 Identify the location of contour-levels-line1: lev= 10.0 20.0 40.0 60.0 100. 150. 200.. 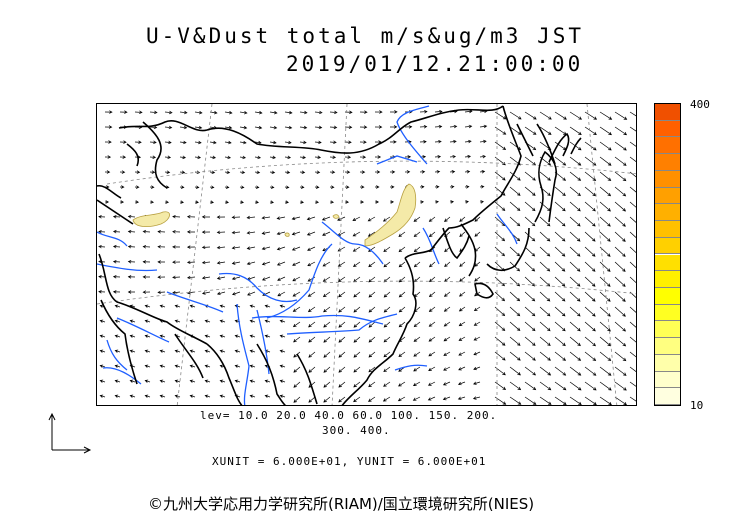
(349, 415).